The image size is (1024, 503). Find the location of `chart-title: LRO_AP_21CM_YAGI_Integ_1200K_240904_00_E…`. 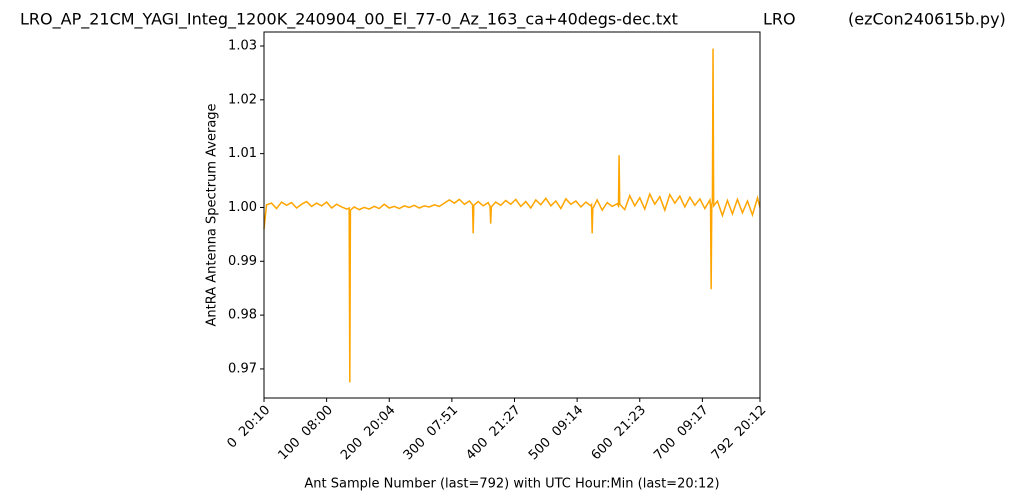

chart-title: LRO_AP_21CM_YAGI_Integ_1200K_240904_00_E… is located at coordinates (349, 20).